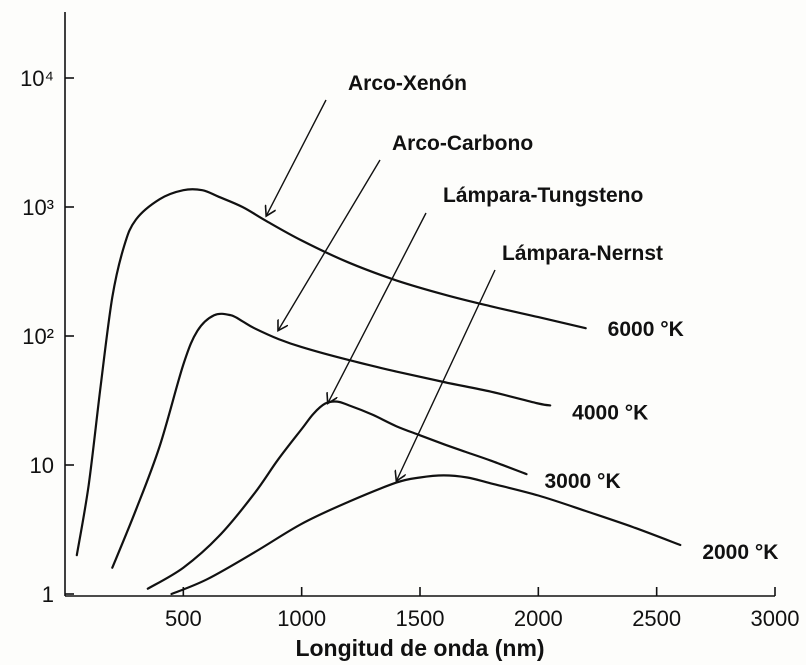  What do you see at coordinates (38, 336) in the screenshot?
I see `y-tick-label: 10²` at bounding box center [38, 336].